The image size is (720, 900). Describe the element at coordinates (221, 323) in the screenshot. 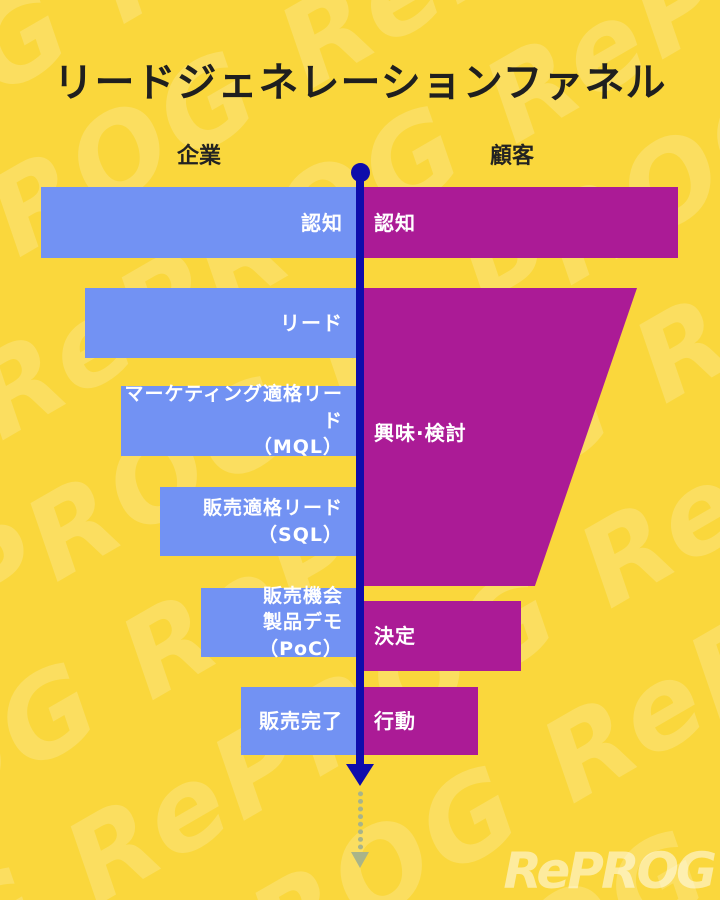

I see `stage-company-lead: リード` at that location.